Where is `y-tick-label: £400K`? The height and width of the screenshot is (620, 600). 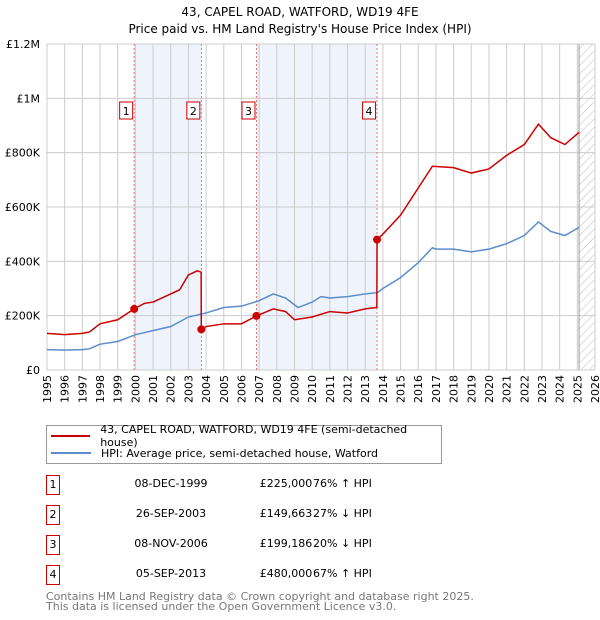
y-tick-label: £400K is located at coordinates (23, 261).